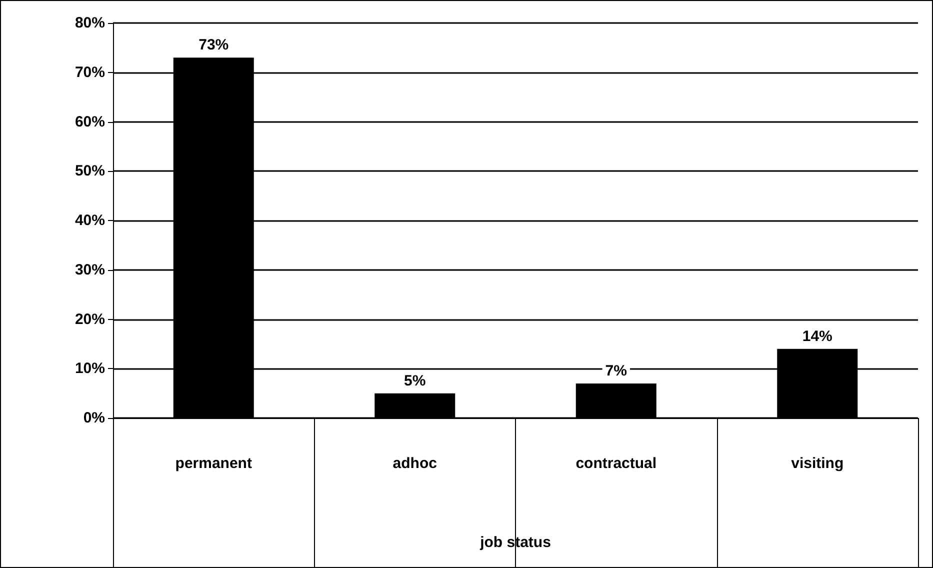 This screenshot has height=568, width=933. What do you see at coordinates (213, 45) in the screenshot?
I see `data-label: 73%` at bounding box center [213, 45].